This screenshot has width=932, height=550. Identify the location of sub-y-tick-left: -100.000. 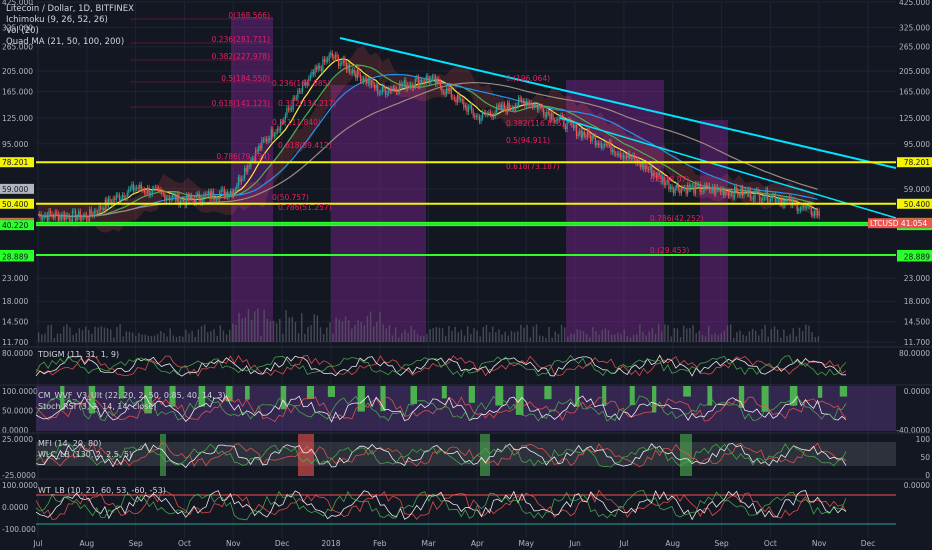
(19, 529).